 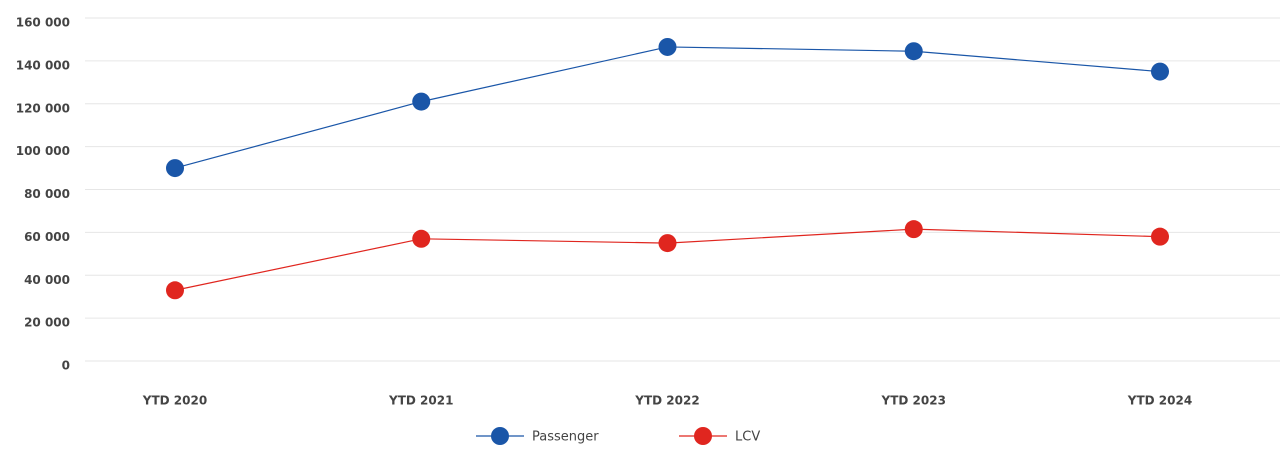 I want to click on y-tick-label: 80 000, so click(x=47, y=194).